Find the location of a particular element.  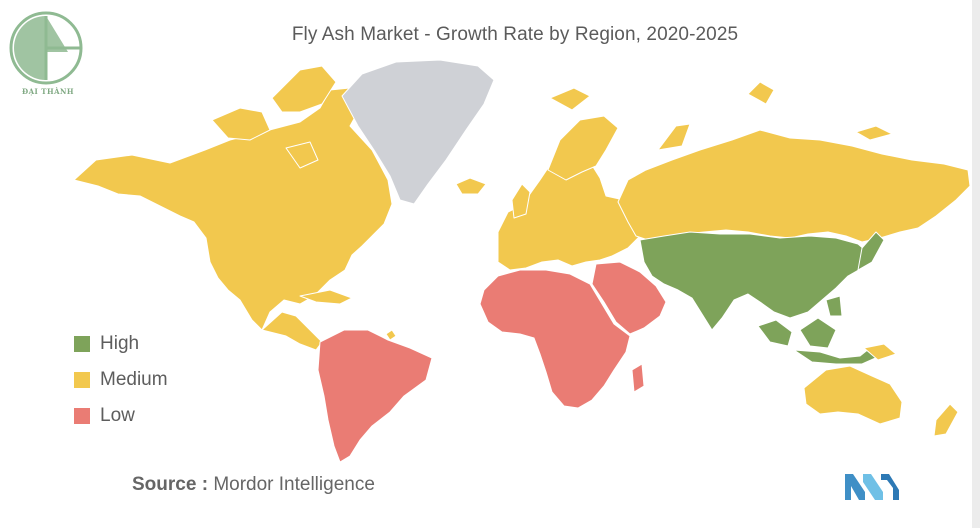

legend-item-high: High is located at coordinates (121, 344).